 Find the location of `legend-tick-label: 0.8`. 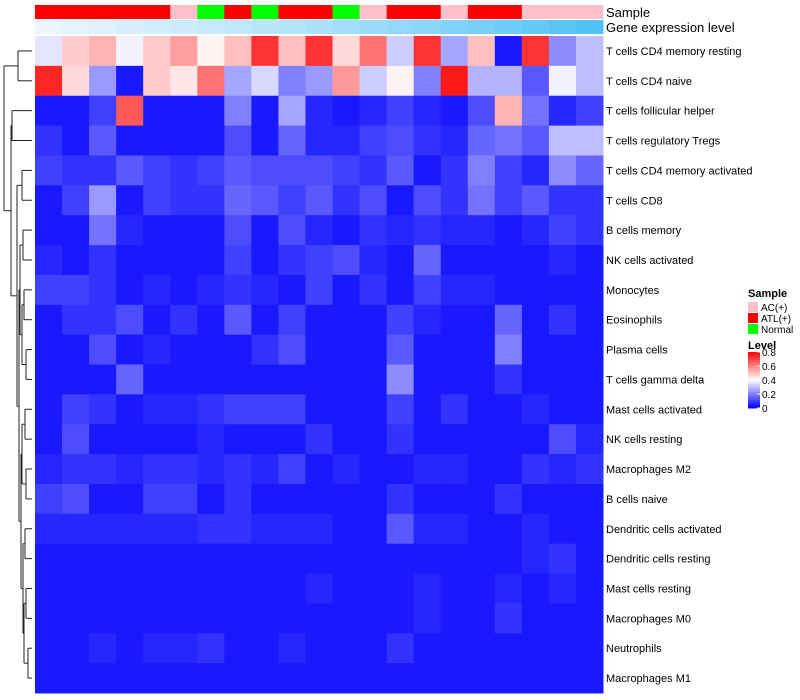

legend-tick-label: 0.8 is located at coordinates (769, 353).